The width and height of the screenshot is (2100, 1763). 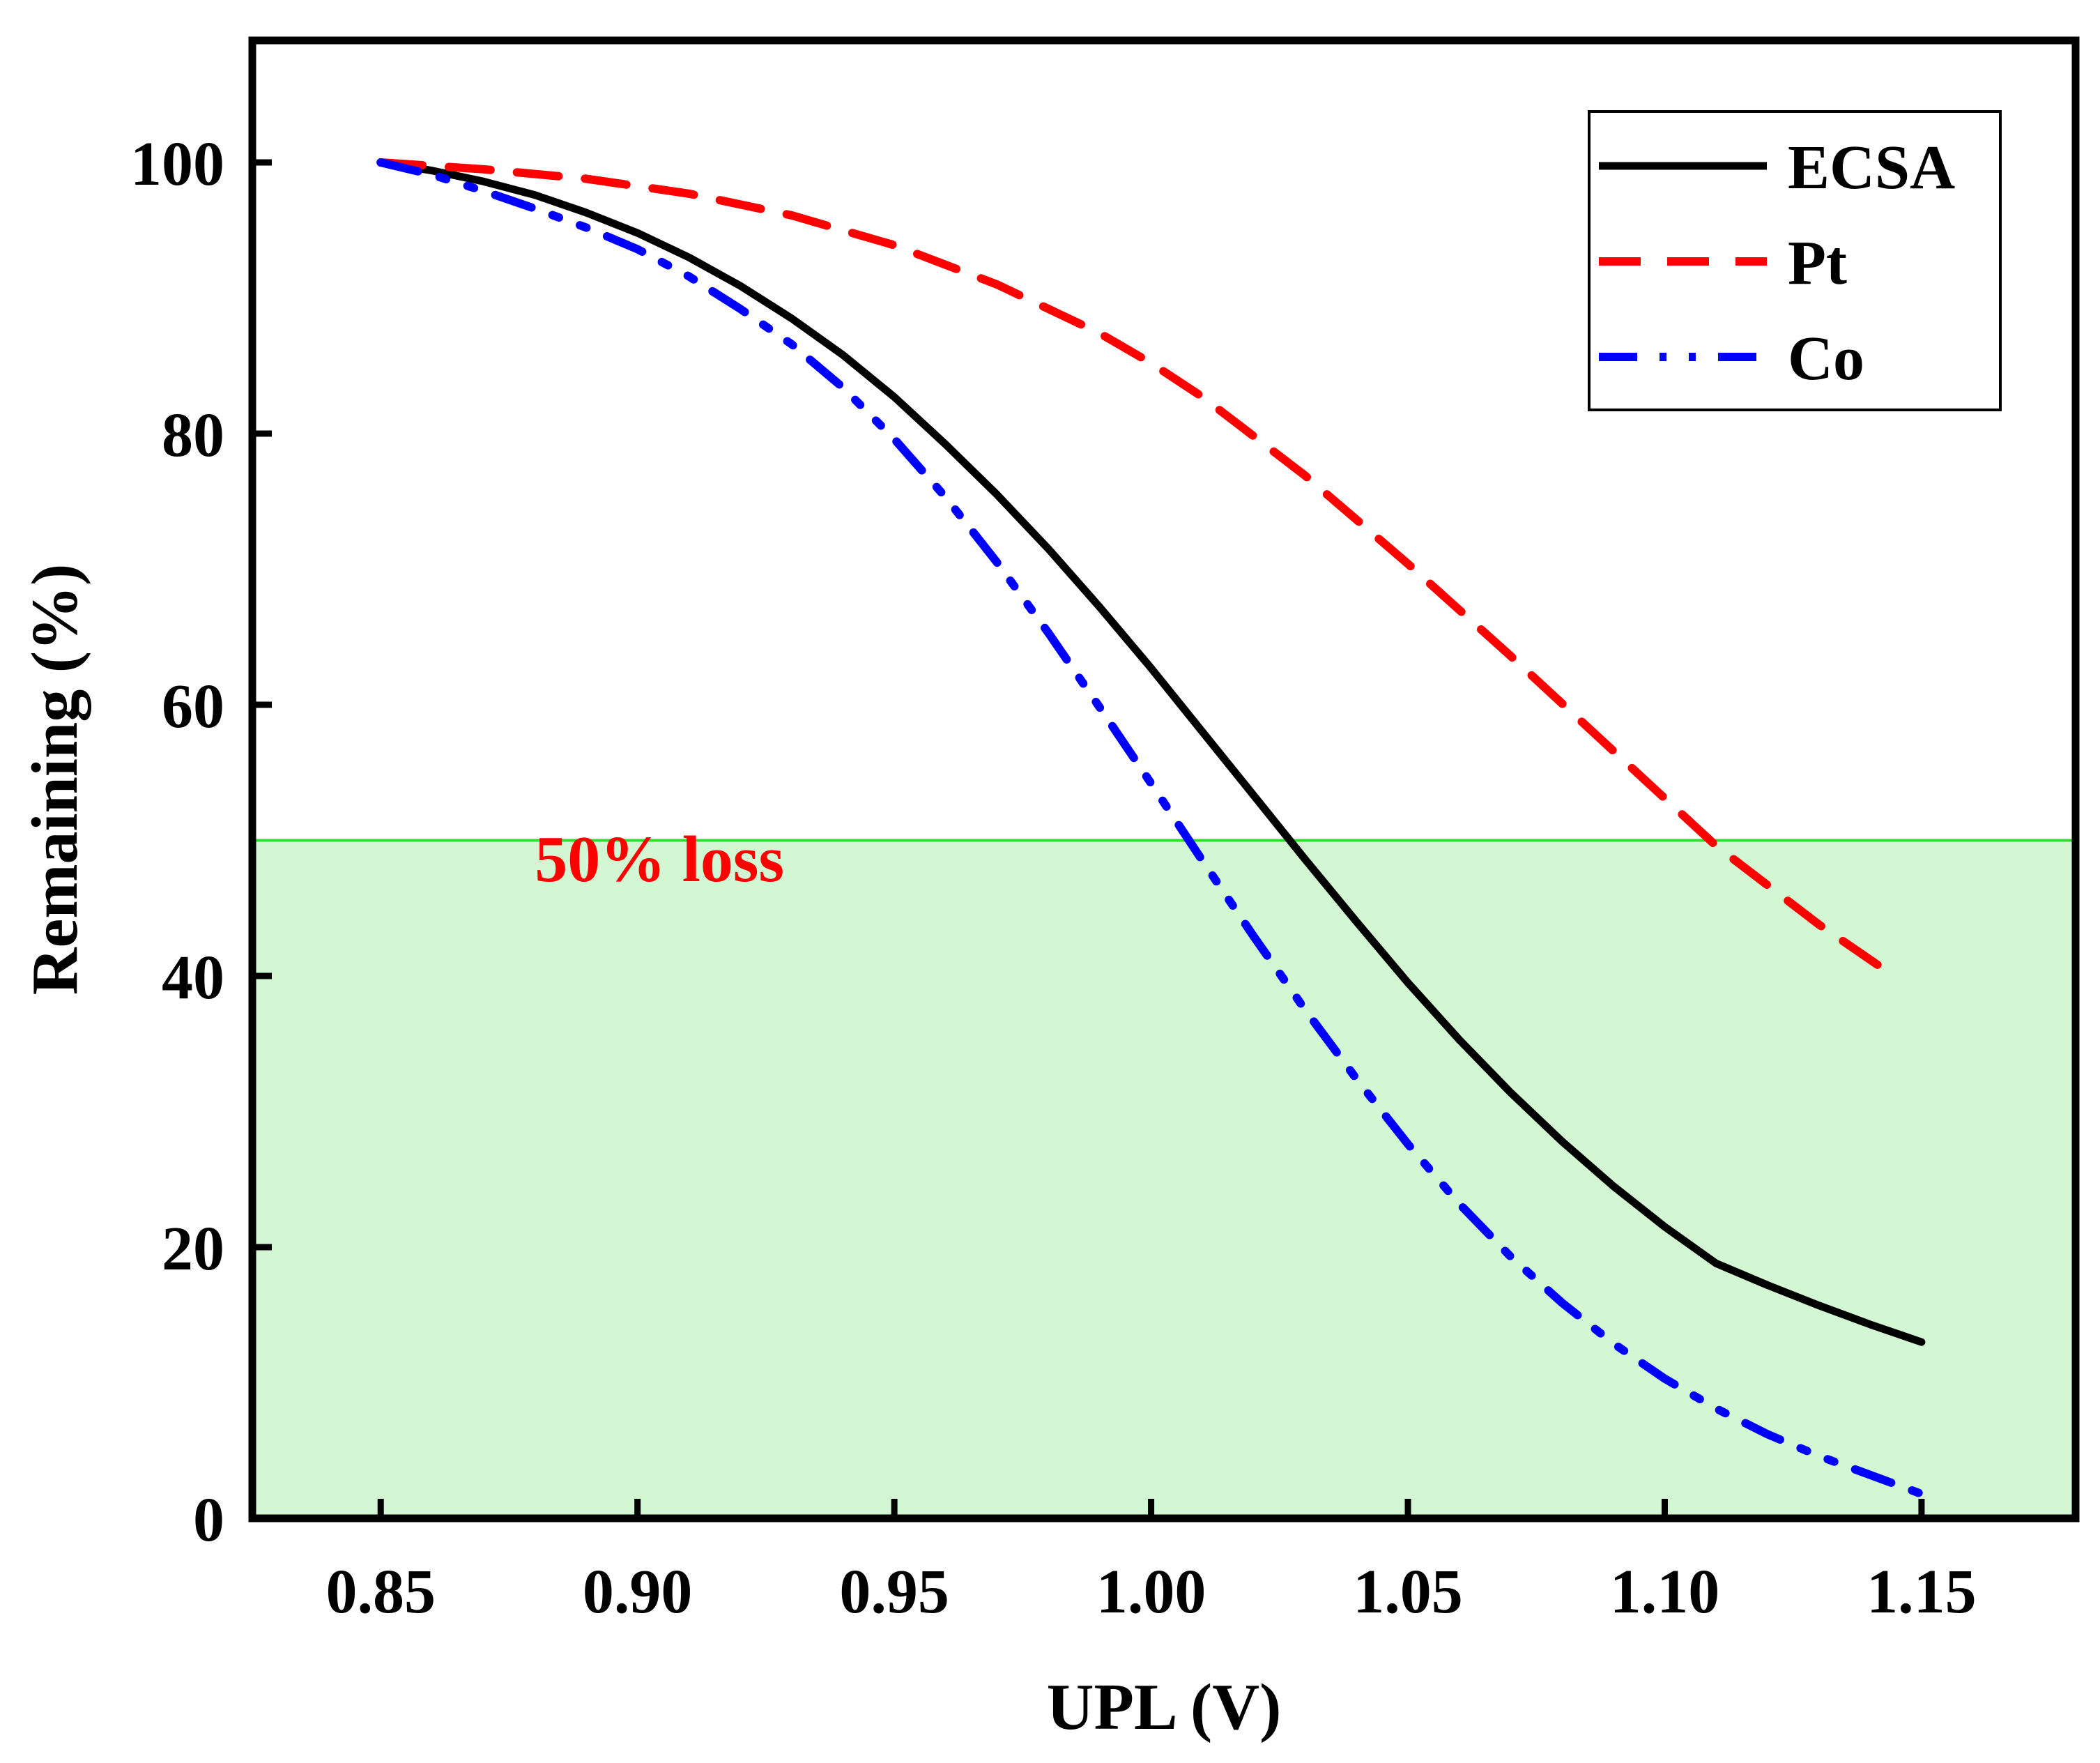 I want to click on threshold-label: 50% loss, so click(x=659, y=860).